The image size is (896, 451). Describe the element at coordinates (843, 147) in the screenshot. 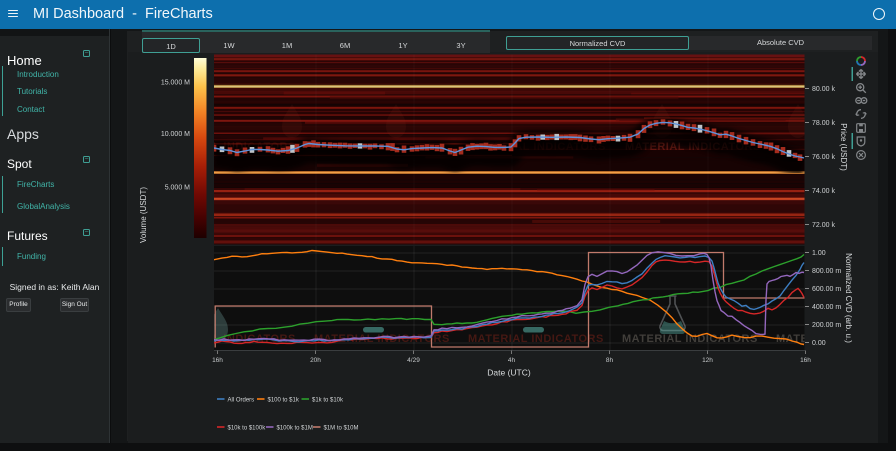

I see `svg-text: Price (USDT)` at that location.